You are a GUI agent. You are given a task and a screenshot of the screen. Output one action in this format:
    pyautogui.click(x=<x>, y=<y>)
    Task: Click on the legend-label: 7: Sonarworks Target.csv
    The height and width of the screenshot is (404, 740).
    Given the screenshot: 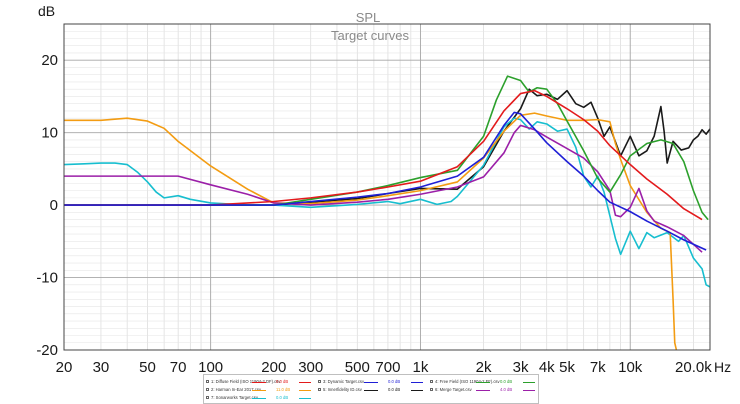 What is the action you would take?
    pyautogui.click(x=234, y=397)
    